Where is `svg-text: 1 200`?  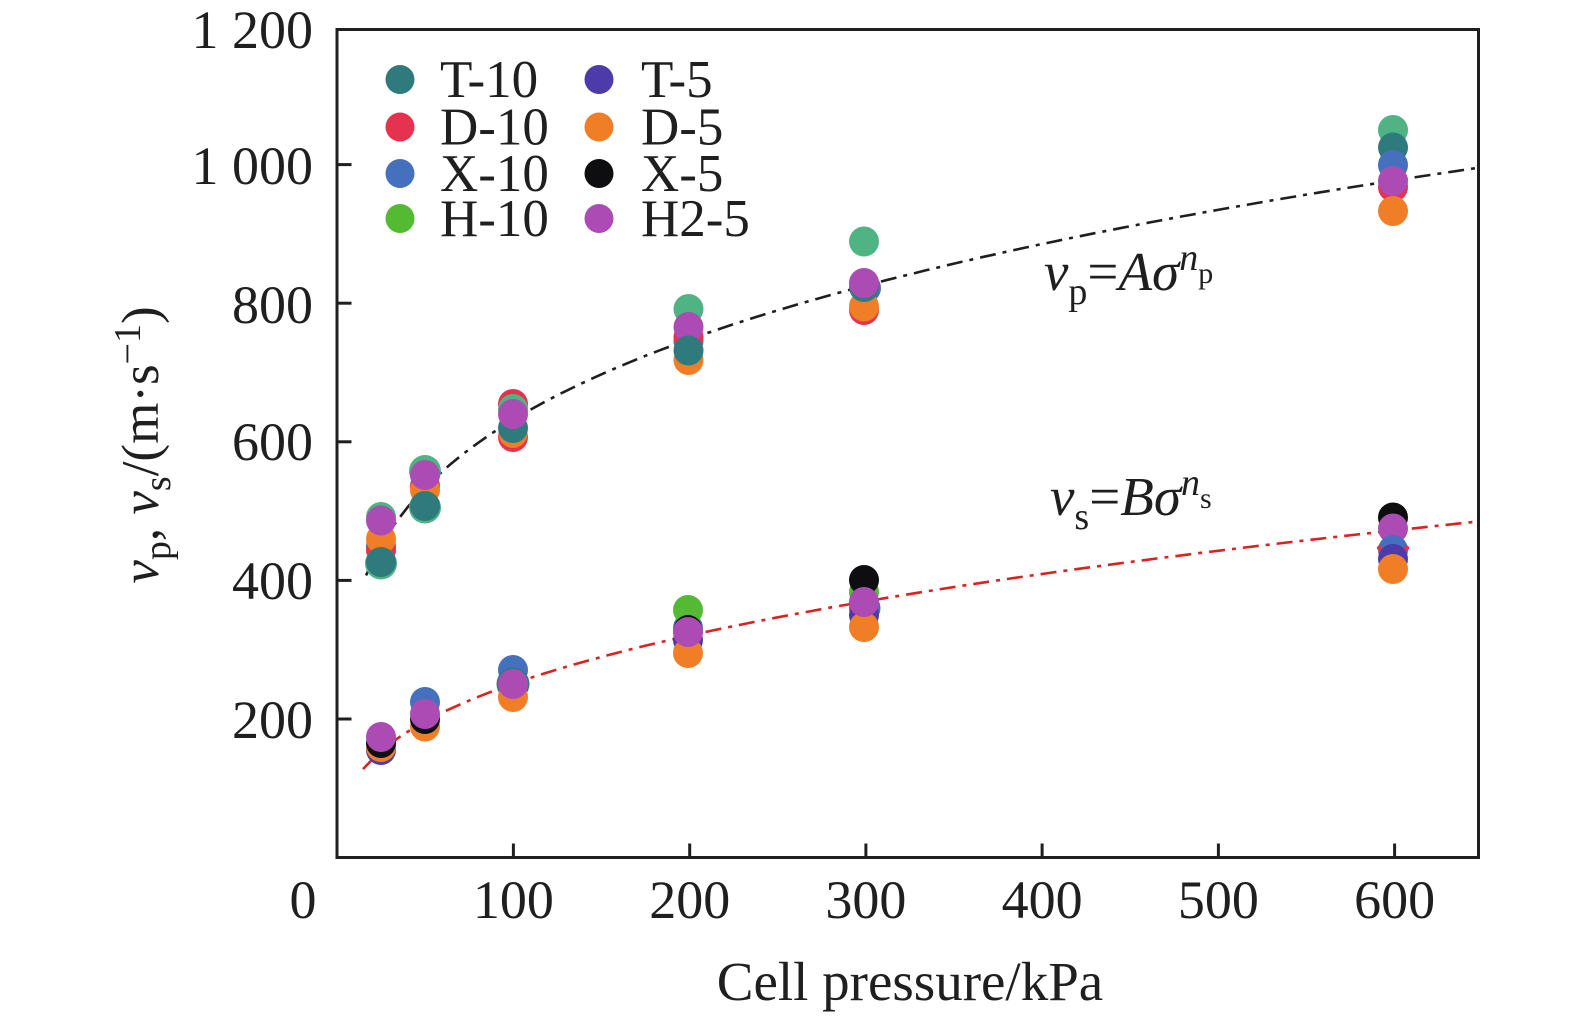 svg-text: 1 200 is located at coordinates (253, 30).